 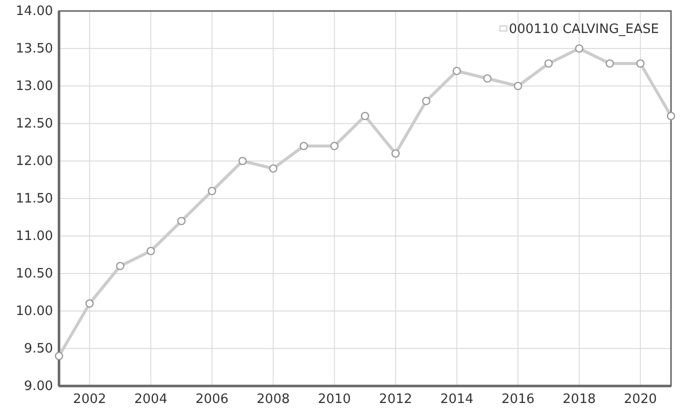 I want to click on x-tick-label: 2008, so click(x=273, y=400).